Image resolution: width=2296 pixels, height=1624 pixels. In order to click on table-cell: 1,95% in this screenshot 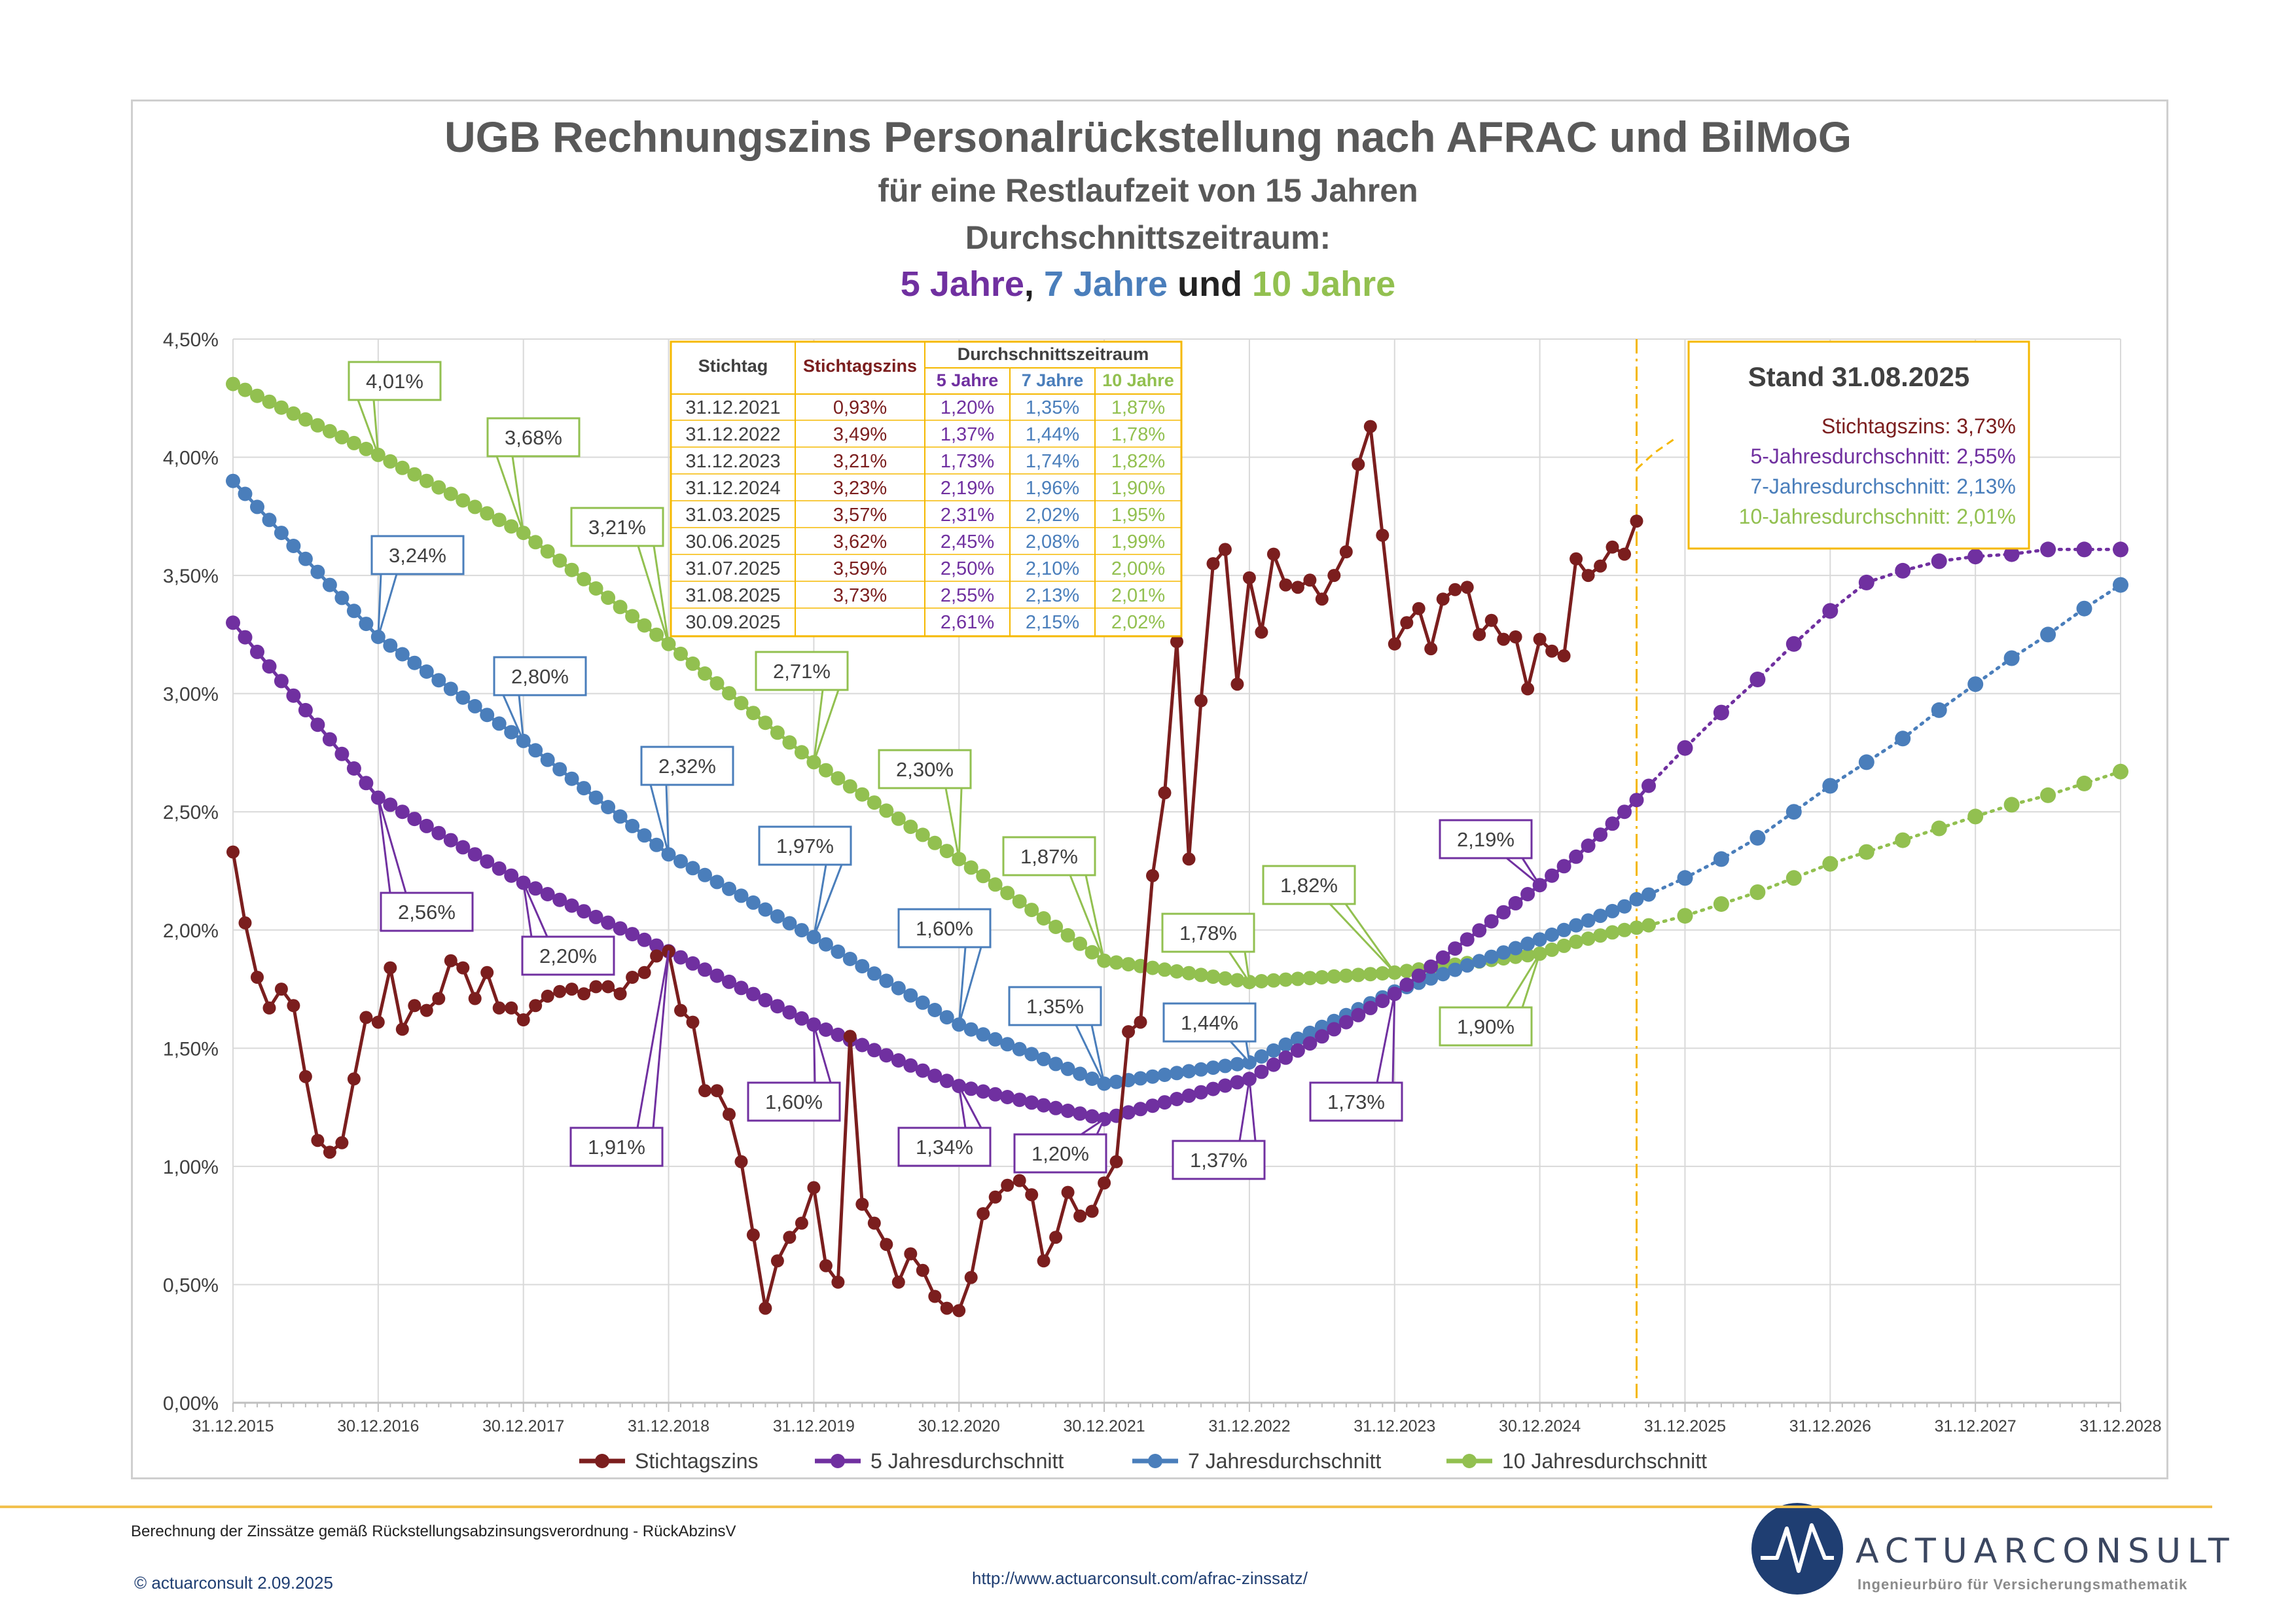, I will do `click(1138, 515)`.